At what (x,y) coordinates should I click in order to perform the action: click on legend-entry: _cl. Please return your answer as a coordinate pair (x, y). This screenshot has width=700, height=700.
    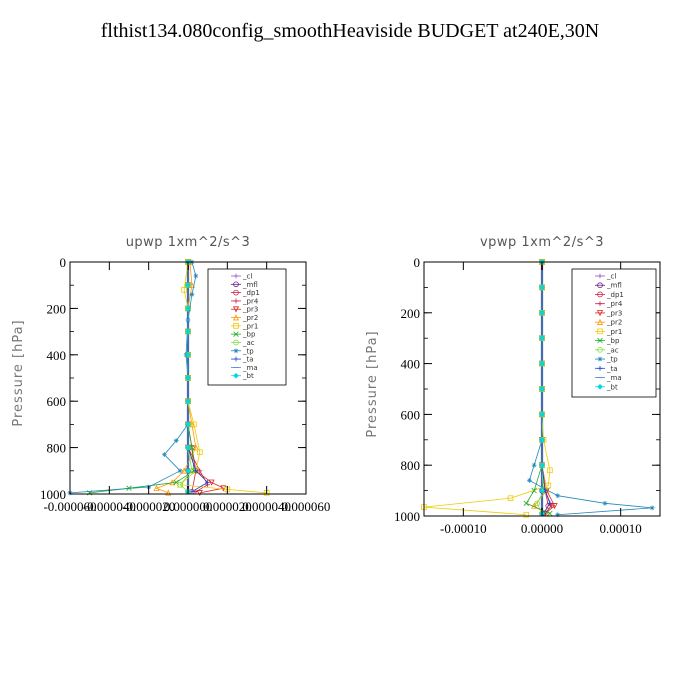
    Looking at the image, I should click on (611, 277).